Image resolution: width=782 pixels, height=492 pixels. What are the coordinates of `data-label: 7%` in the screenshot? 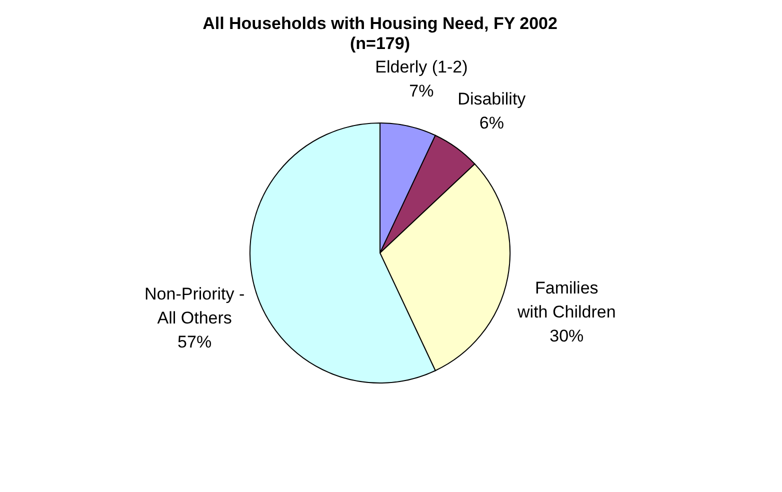 It's located at (421, 91).